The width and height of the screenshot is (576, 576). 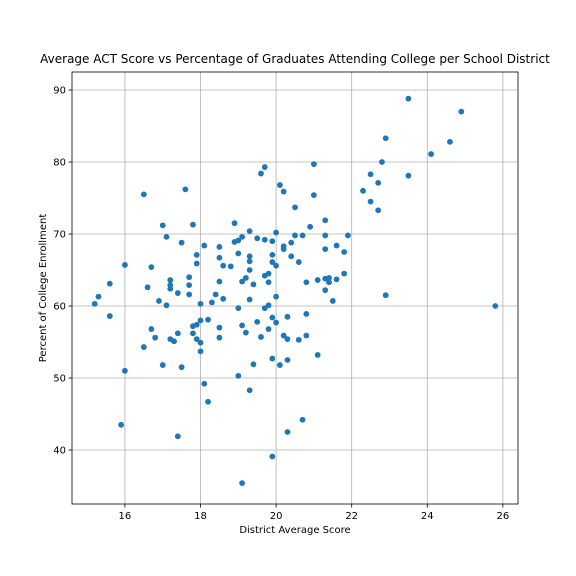 What do you see at coordinates (59, 235) in the screenshot?
I see `y-tick-label: 70` at bounding box center [59, 235].